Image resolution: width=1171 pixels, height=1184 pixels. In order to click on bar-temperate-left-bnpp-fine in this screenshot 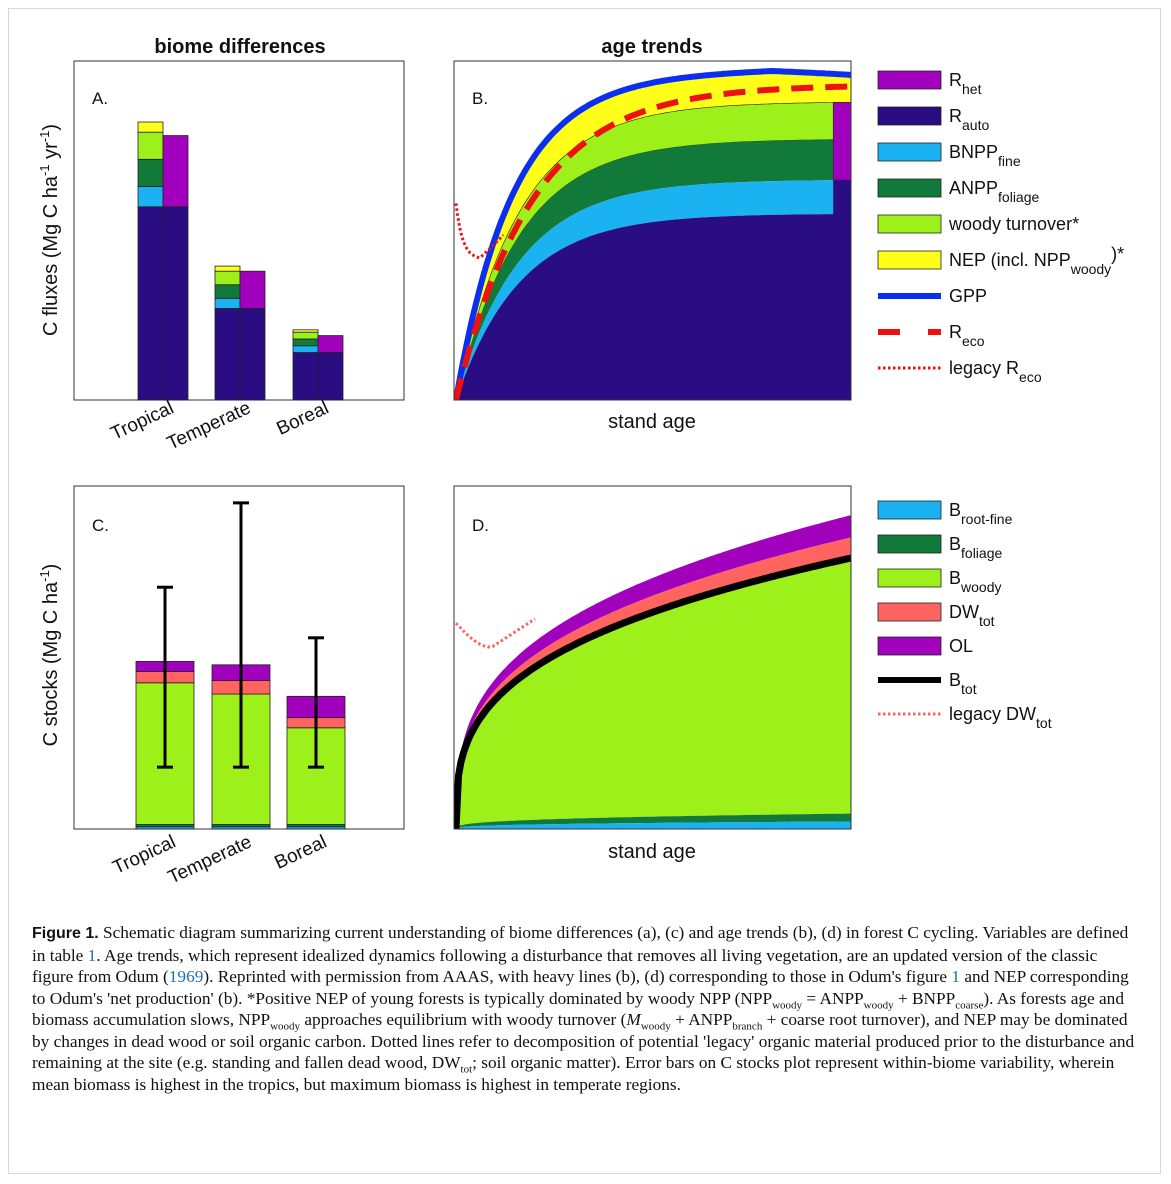, I will do `click(227, 303)`.